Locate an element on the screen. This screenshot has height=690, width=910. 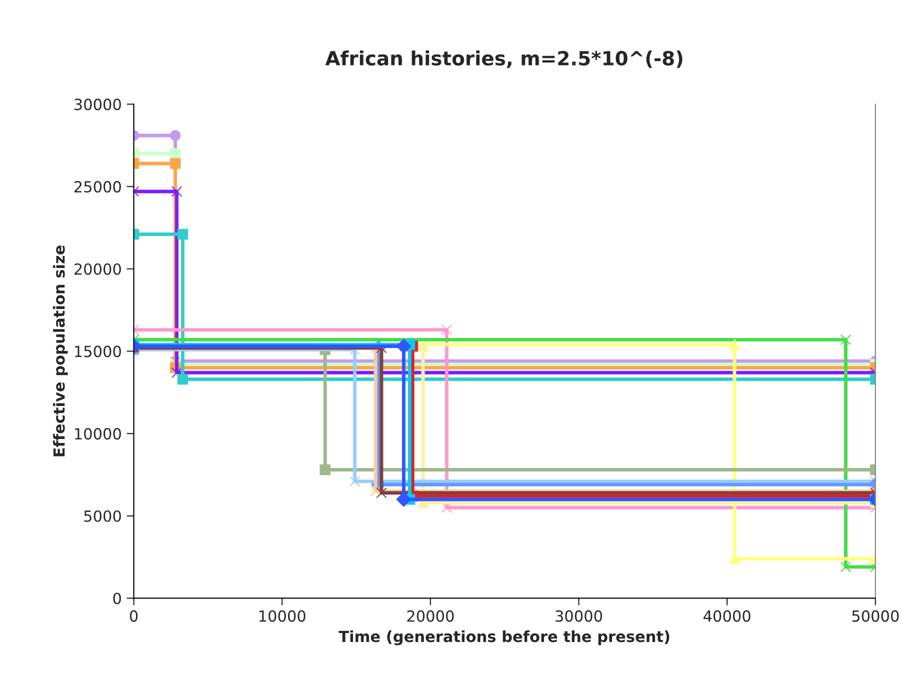
x-tick-label: 0 is located at coordinates (134, 616).